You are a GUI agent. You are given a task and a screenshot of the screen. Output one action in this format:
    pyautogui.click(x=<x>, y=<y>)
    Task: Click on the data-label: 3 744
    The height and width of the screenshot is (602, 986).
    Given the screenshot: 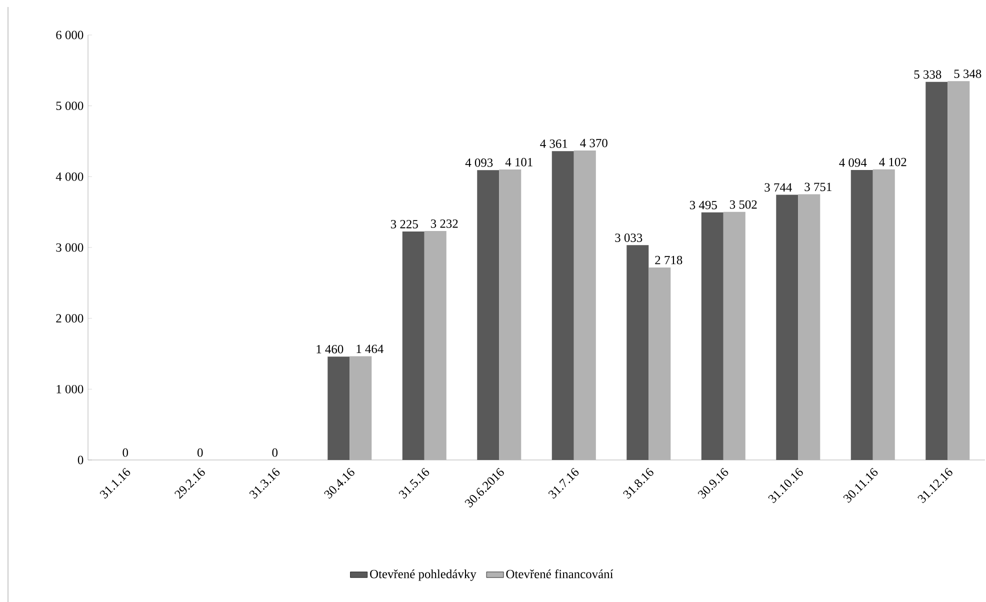 What is the action you would take?
    pyautogui.click(x=778, y=187)
    